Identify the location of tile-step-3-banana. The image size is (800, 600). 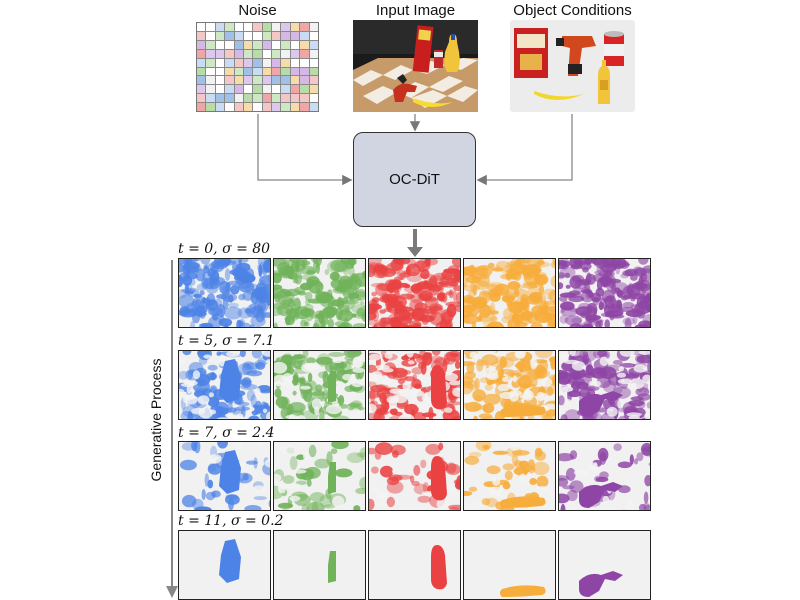
(509, 565).